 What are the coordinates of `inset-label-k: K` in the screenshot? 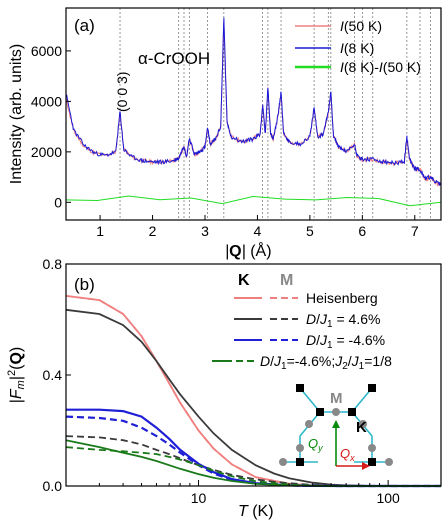 It's located at (361, 427).